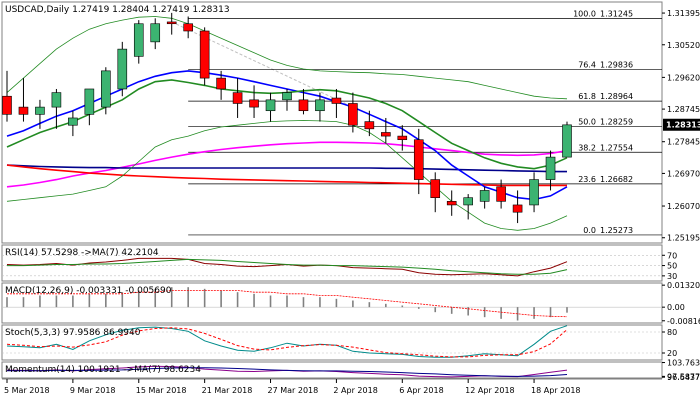 Image resolution: width=700 pixels, height=400 pixels. Describe the element at coordinates (88, 291) in the screenshot. I see `macd-title: MACD(12,26,9) -0.003331 -0.005690` at that location.